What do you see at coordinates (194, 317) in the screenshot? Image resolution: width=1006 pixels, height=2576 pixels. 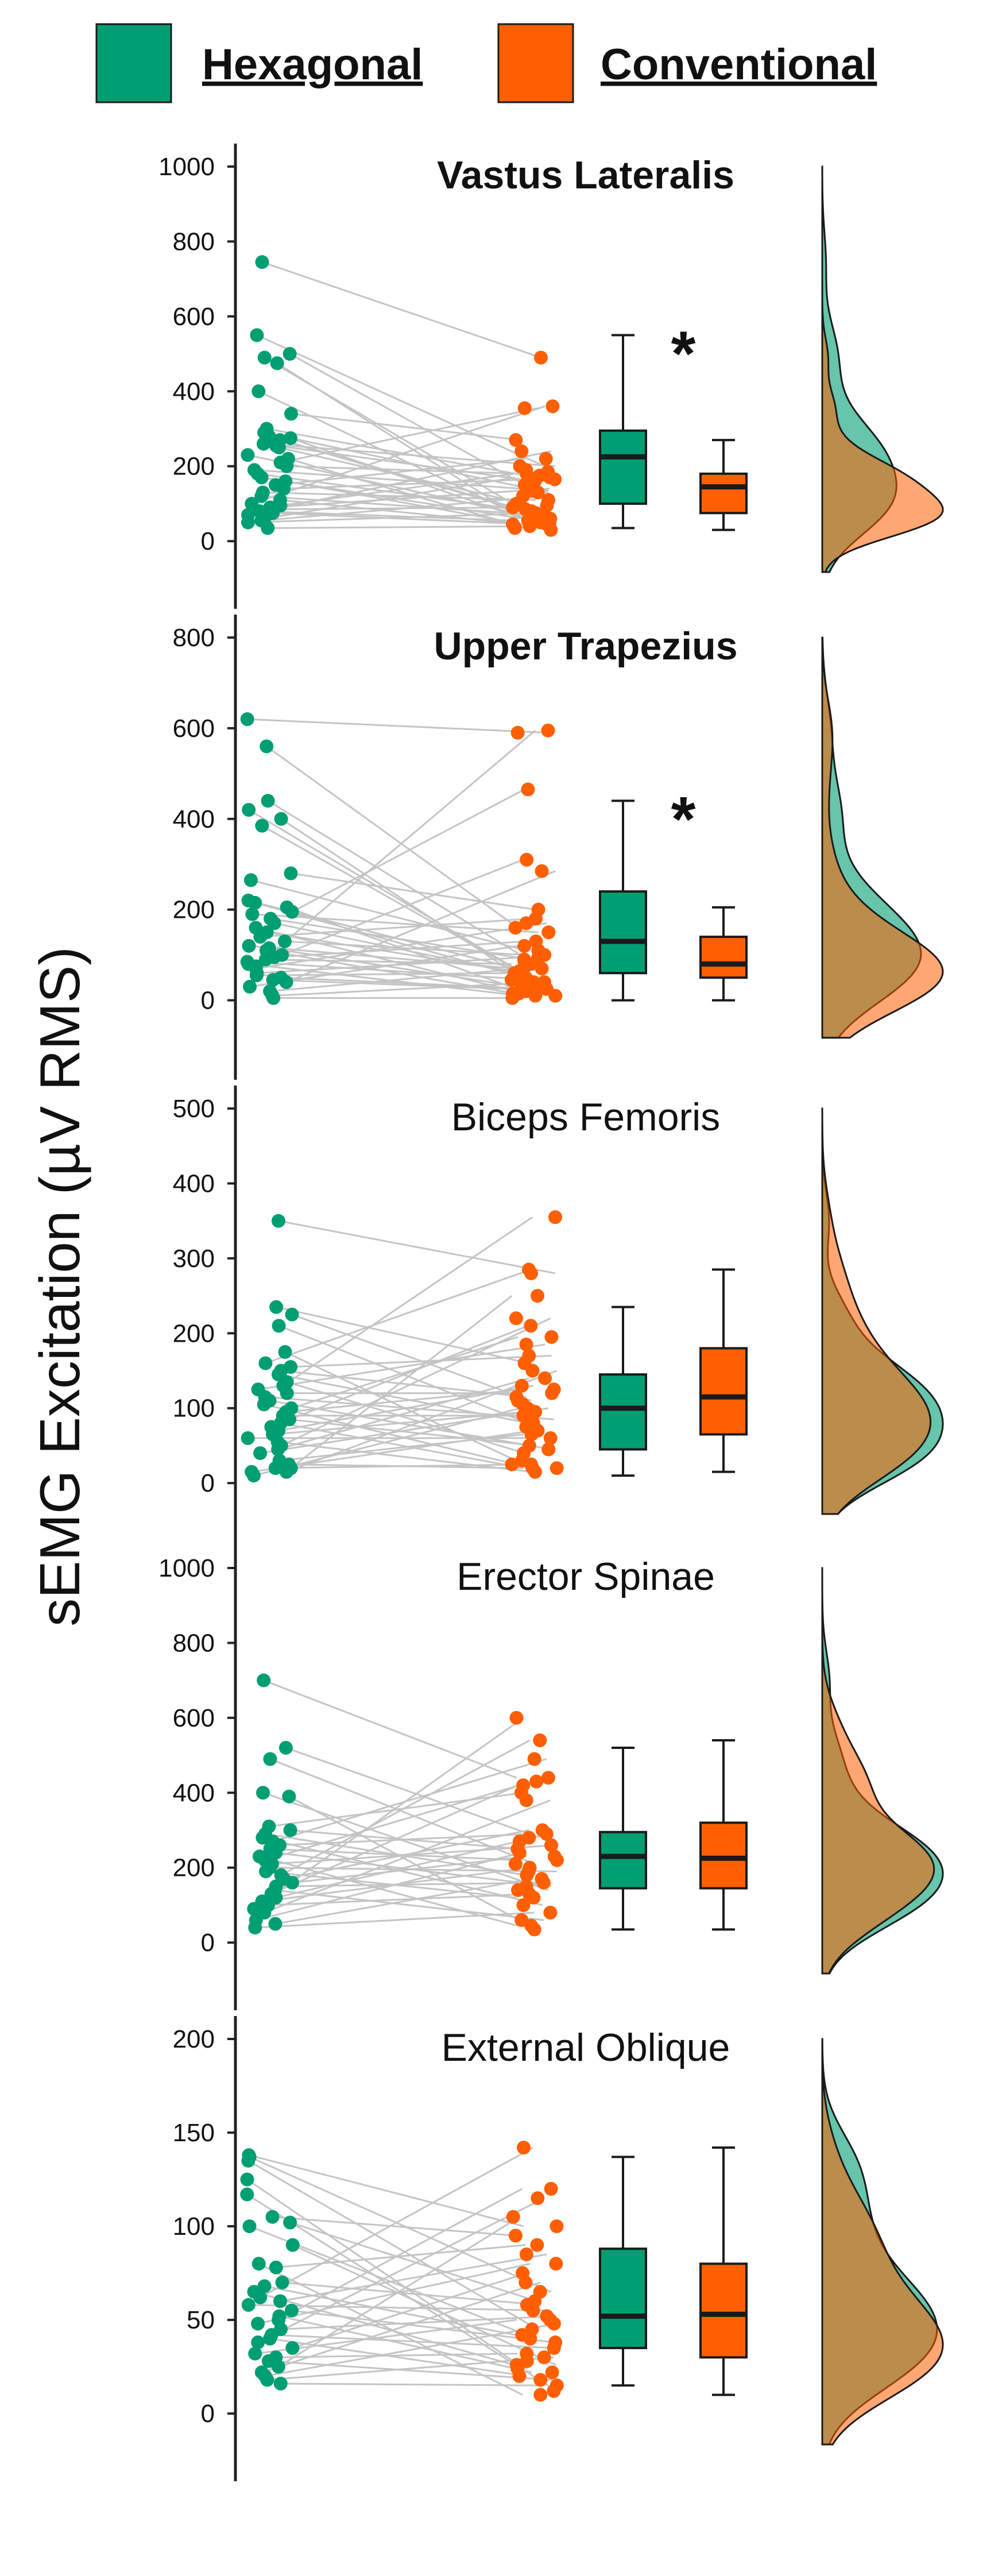 I see `y-tick-label: 600` at bounding box center [194, 317].